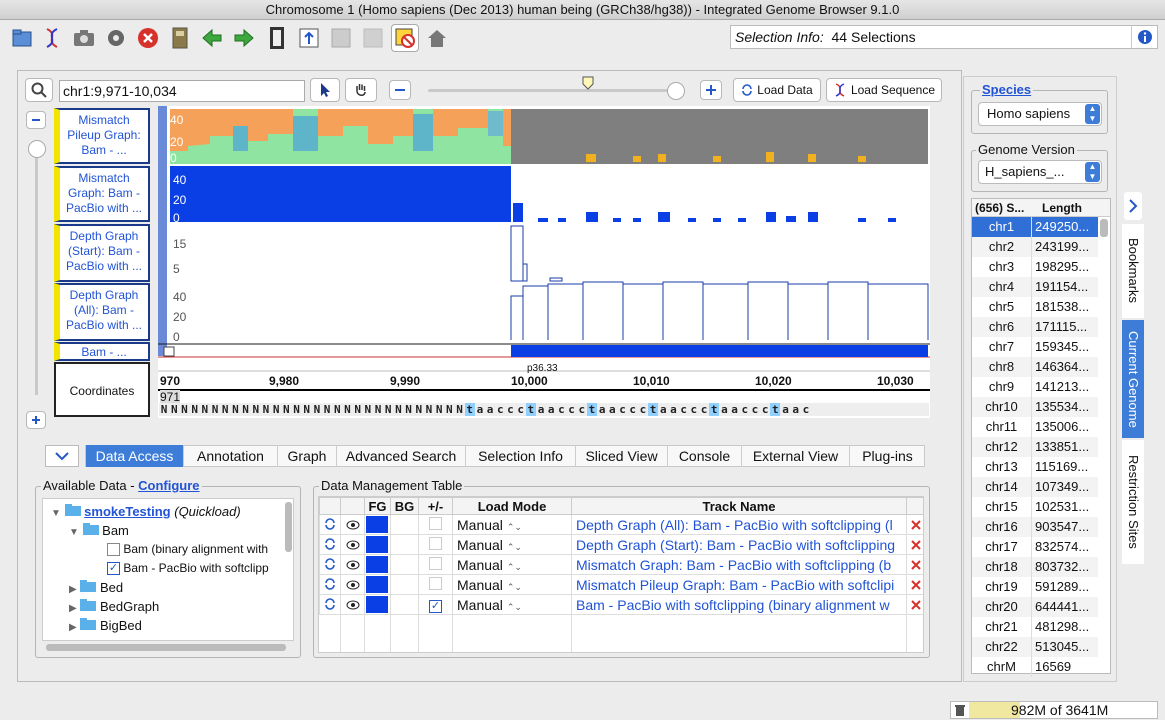 The width and height of the screenshot is (1165, 720). What do you see at coordinates (62, 456) in the screenshot?
I see `collapse-panel-button` at bounding box center [62, 456].